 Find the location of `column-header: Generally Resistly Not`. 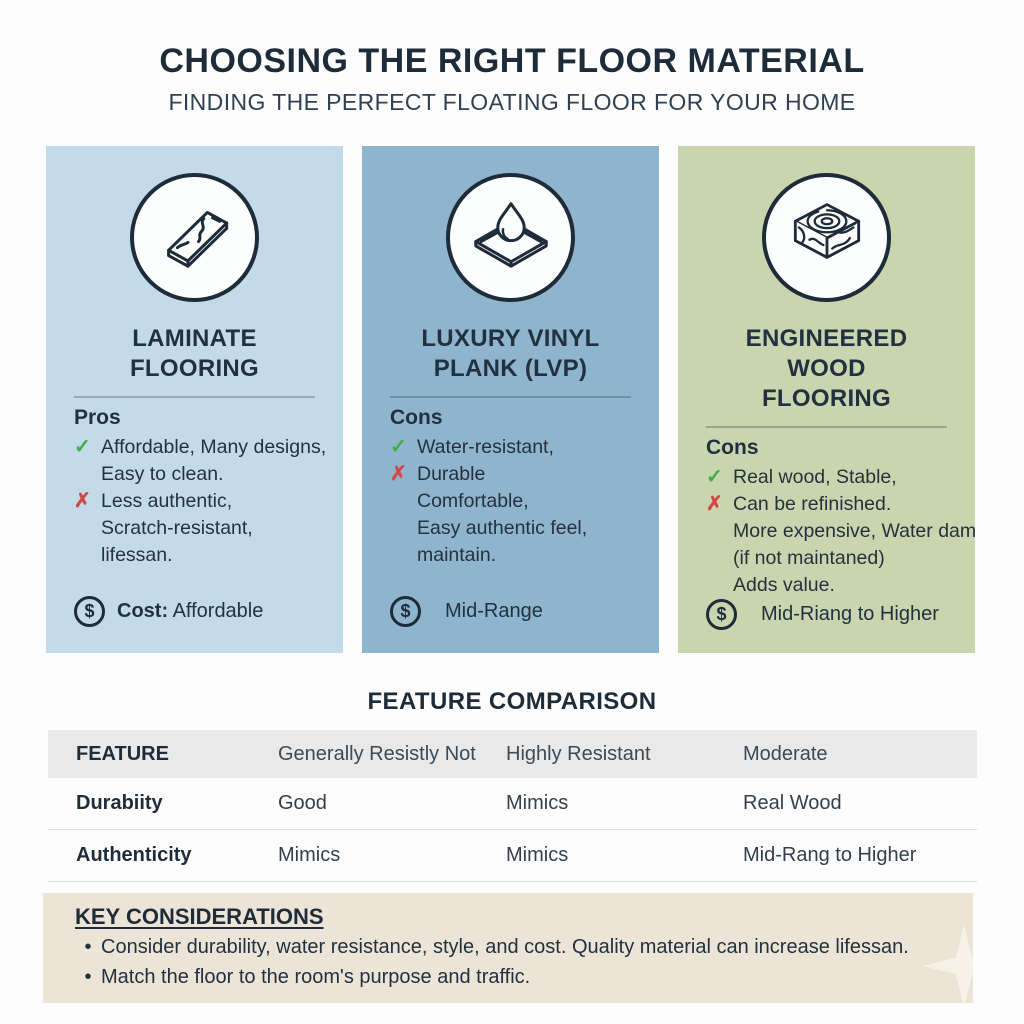

column-header: Generally Resistly Not is located at coordinates (377, 753).